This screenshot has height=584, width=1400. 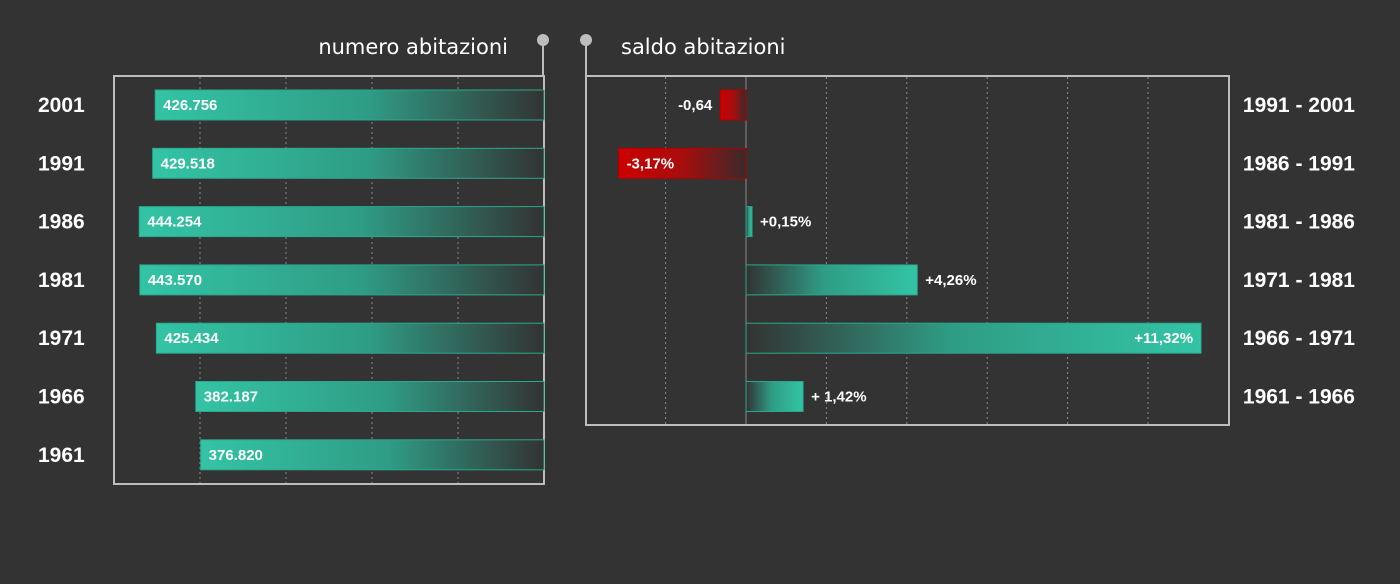 What do you see at coordinates (61, 397) in the screenshot?
I see `left-category-label: 1966` at bounding box center [61, 397].